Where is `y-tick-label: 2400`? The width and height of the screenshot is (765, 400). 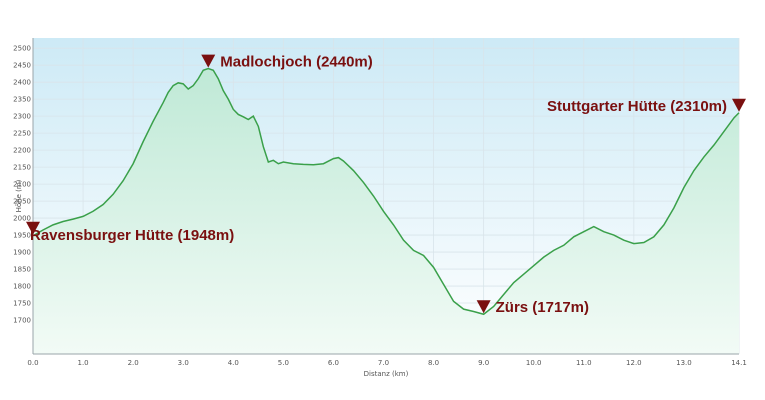
y-tick-label: 2400 is located at coordinates (22, 83).